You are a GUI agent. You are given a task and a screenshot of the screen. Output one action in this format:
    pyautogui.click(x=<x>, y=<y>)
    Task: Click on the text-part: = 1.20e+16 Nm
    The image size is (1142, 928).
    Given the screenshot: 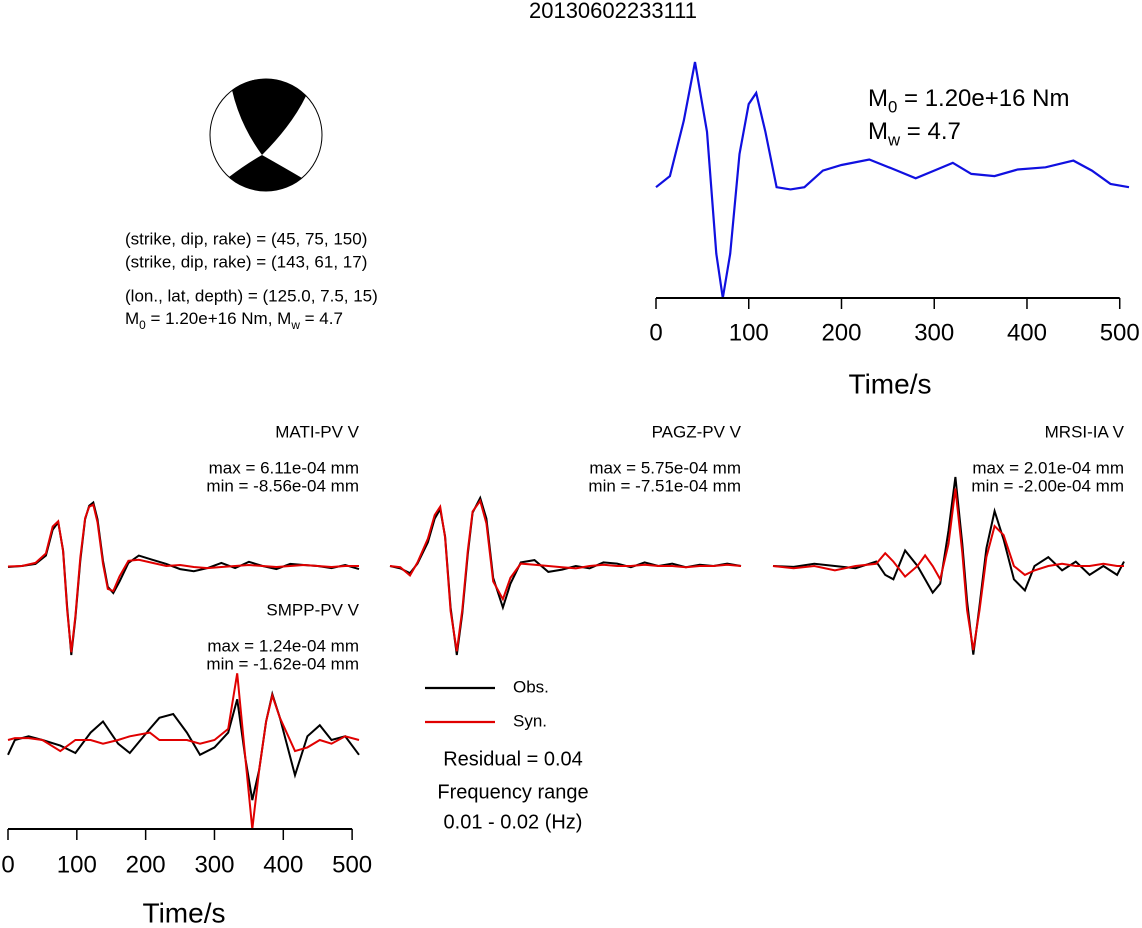 What is the action you would take?
    pyautogui.click(x=983, y=98)
    